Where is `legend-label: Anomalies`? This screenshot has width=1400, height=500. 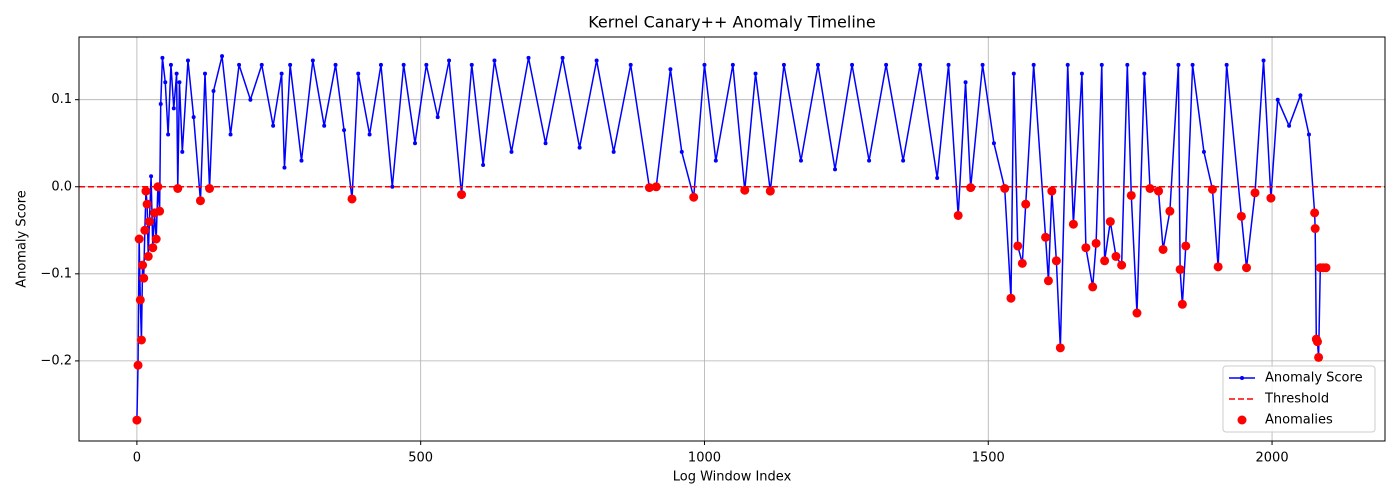 legend-label: Anomalies is located at coordinates (1299, 420).